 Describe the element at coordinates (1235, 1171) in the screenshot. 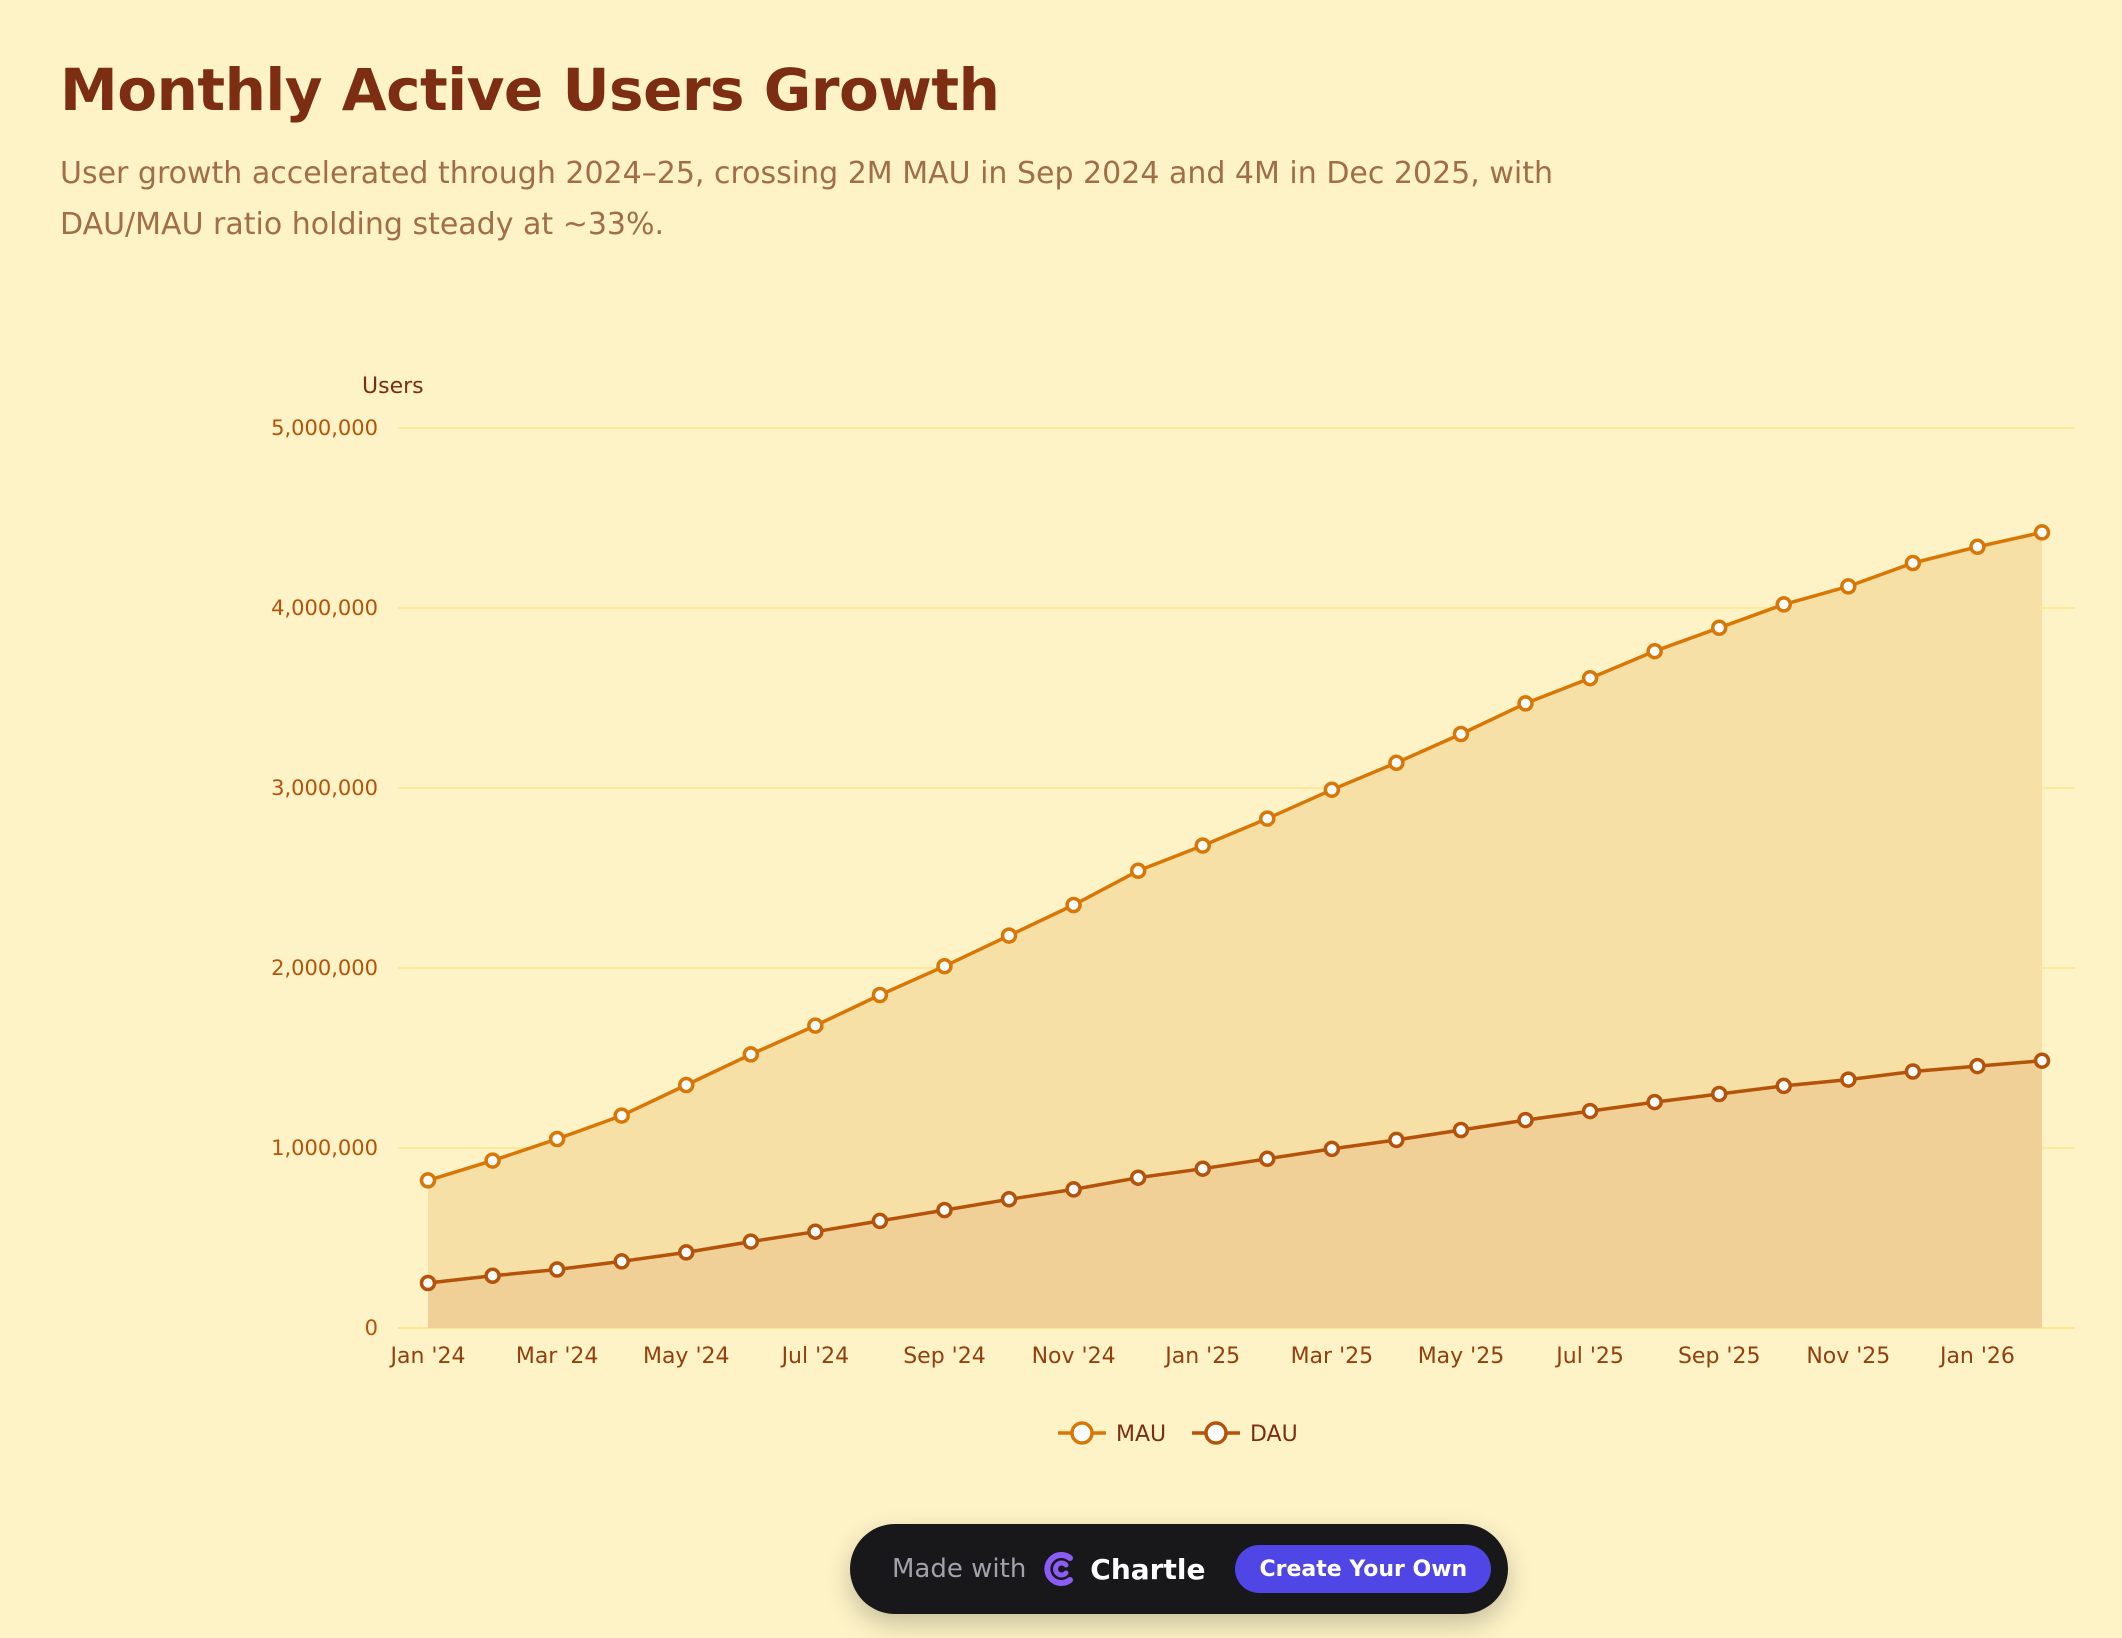

I see `series-line-dau` at that location.